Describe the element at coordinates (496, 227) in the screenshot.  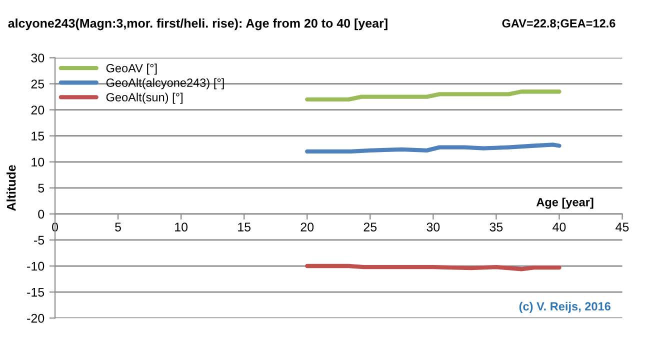
I see `x-tick-label: 35` at that location.